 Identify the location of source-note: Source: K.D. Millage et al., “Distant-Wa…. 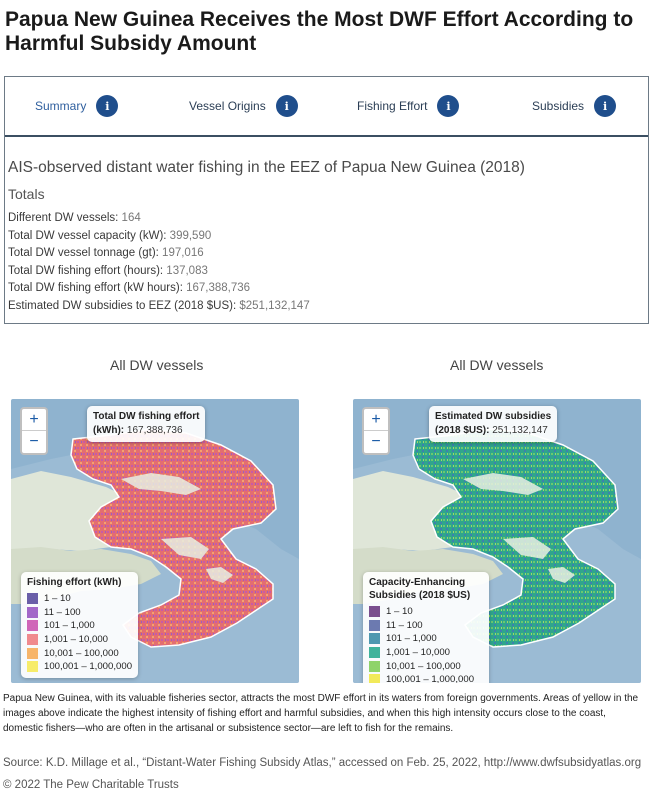
(322, 763).